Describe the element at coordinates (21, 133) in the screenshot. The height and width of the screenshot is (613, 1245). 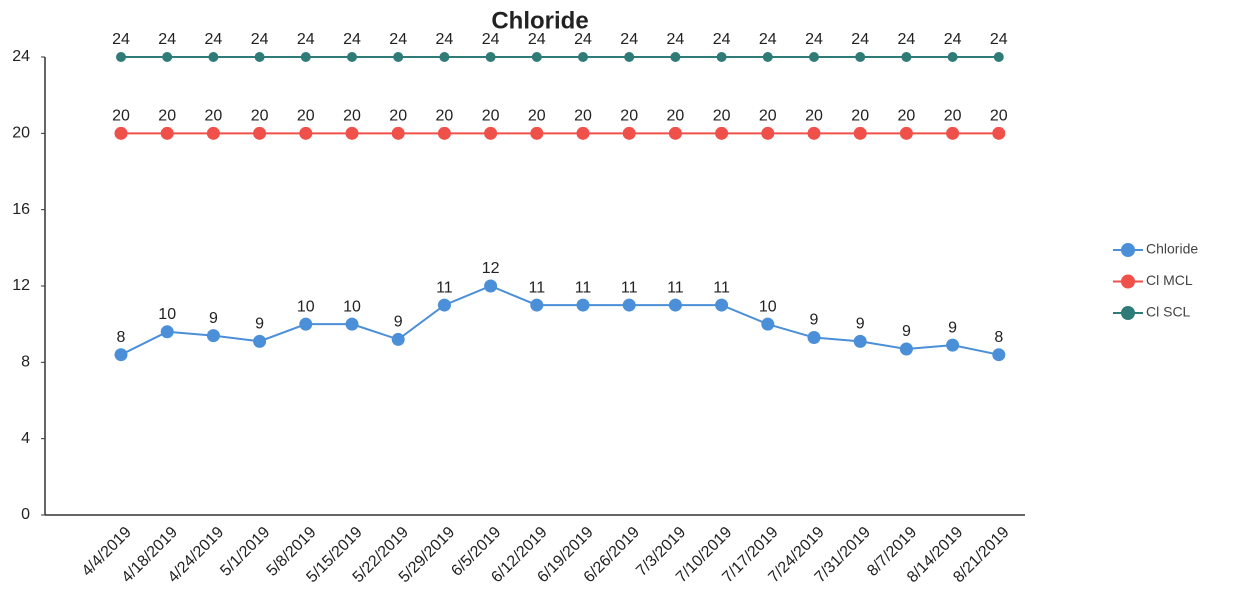
I see `y-tick-label: 20` at that location.